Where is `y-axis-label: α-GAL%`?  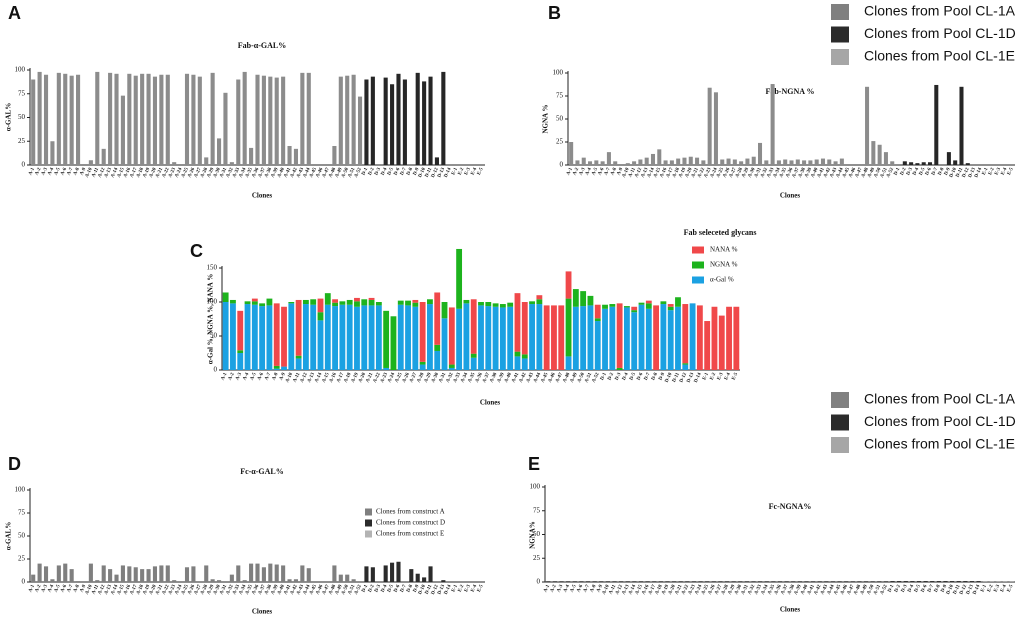
y-axis-label: α-GAL% is located at coordinates (9, 117).